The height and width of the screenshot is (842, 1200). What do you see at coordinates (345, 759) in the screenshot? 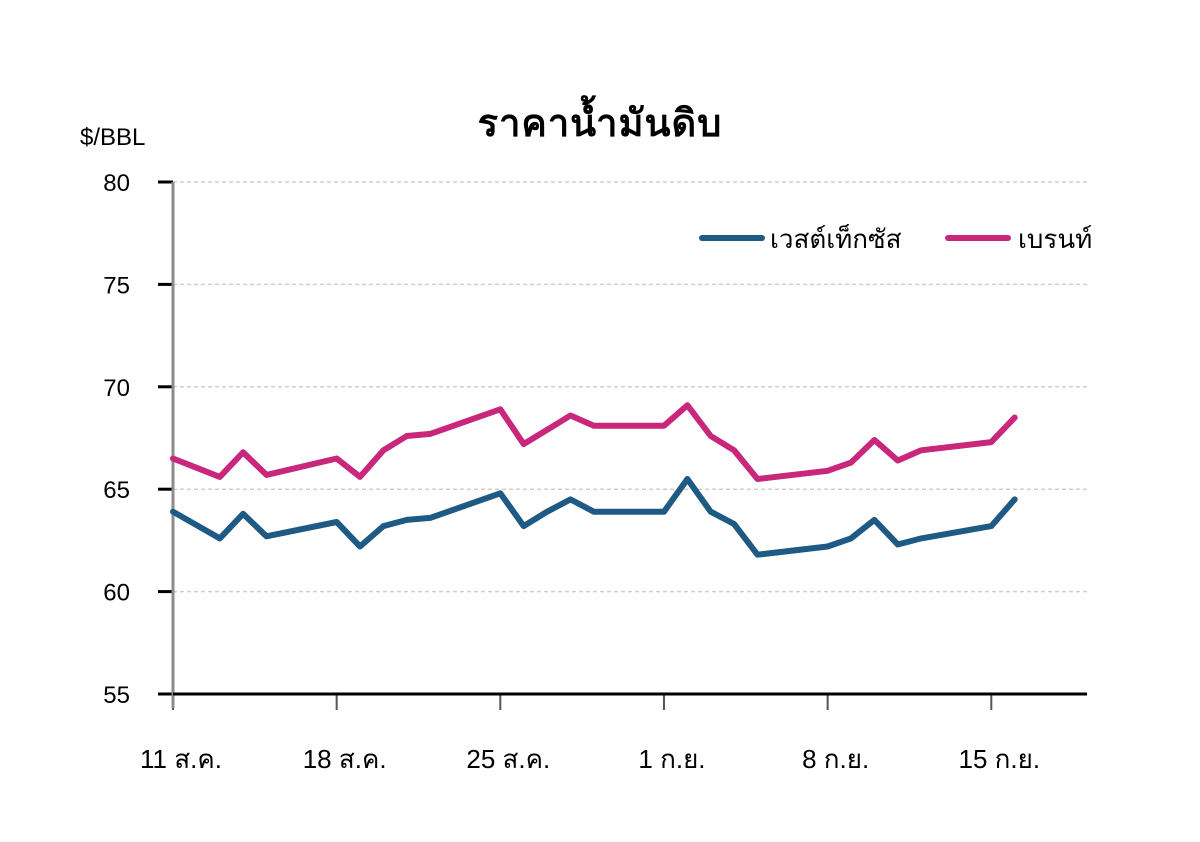
I see `x-tick-label: 18 ส.ค.` at bounding box center [345, 759].